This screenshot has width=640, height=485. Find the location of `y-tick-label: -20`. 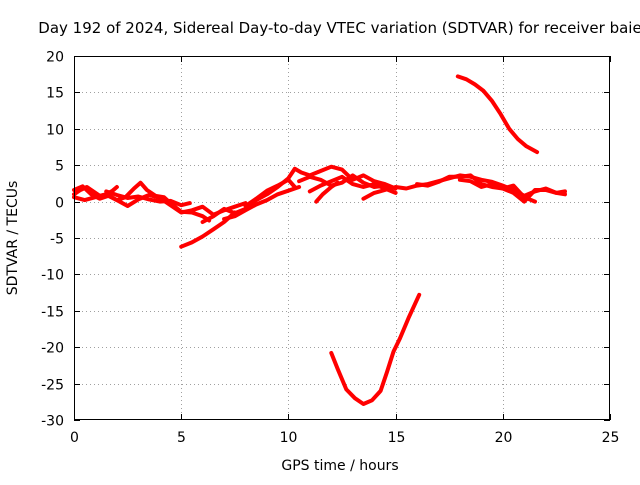

y-tick-label: -20 is located at coordinates (52, 349).